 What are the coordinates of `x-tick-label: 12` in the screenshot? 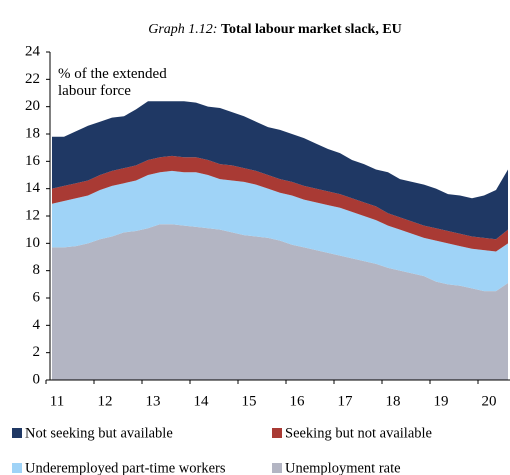 It's located at (105, 401).